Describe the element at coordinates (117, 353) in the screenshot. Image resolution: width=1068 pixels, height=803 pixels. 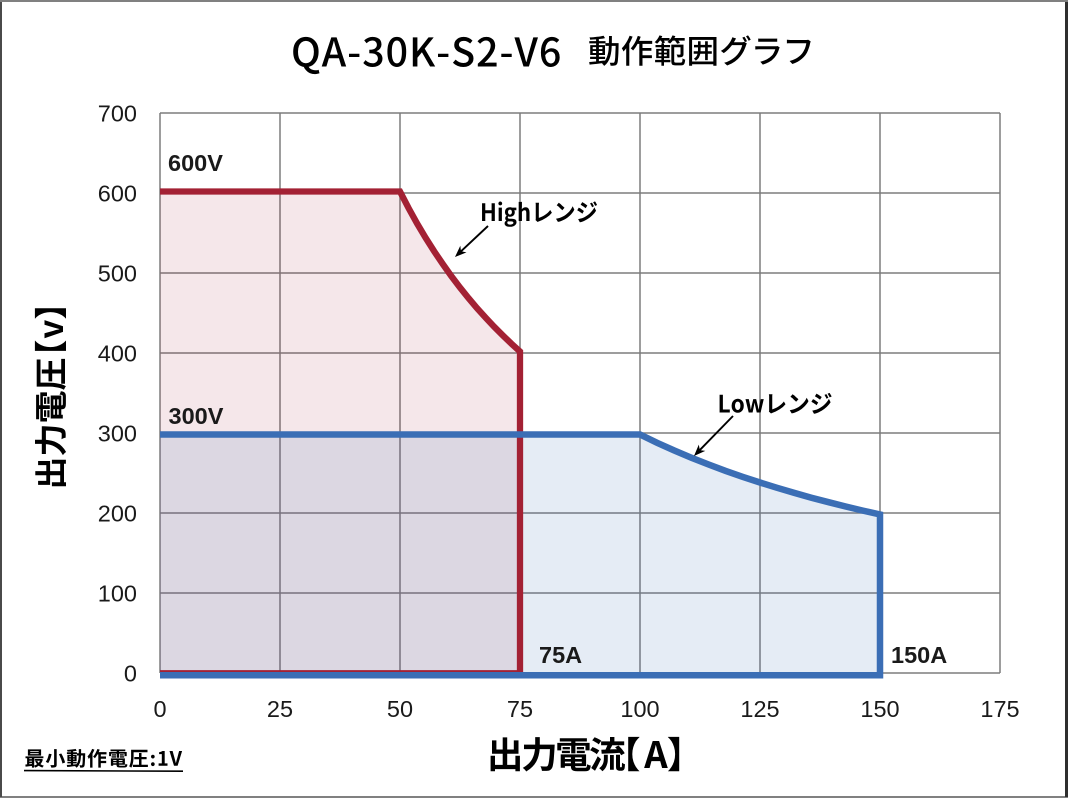
I see `svg-text: 400` at that location.